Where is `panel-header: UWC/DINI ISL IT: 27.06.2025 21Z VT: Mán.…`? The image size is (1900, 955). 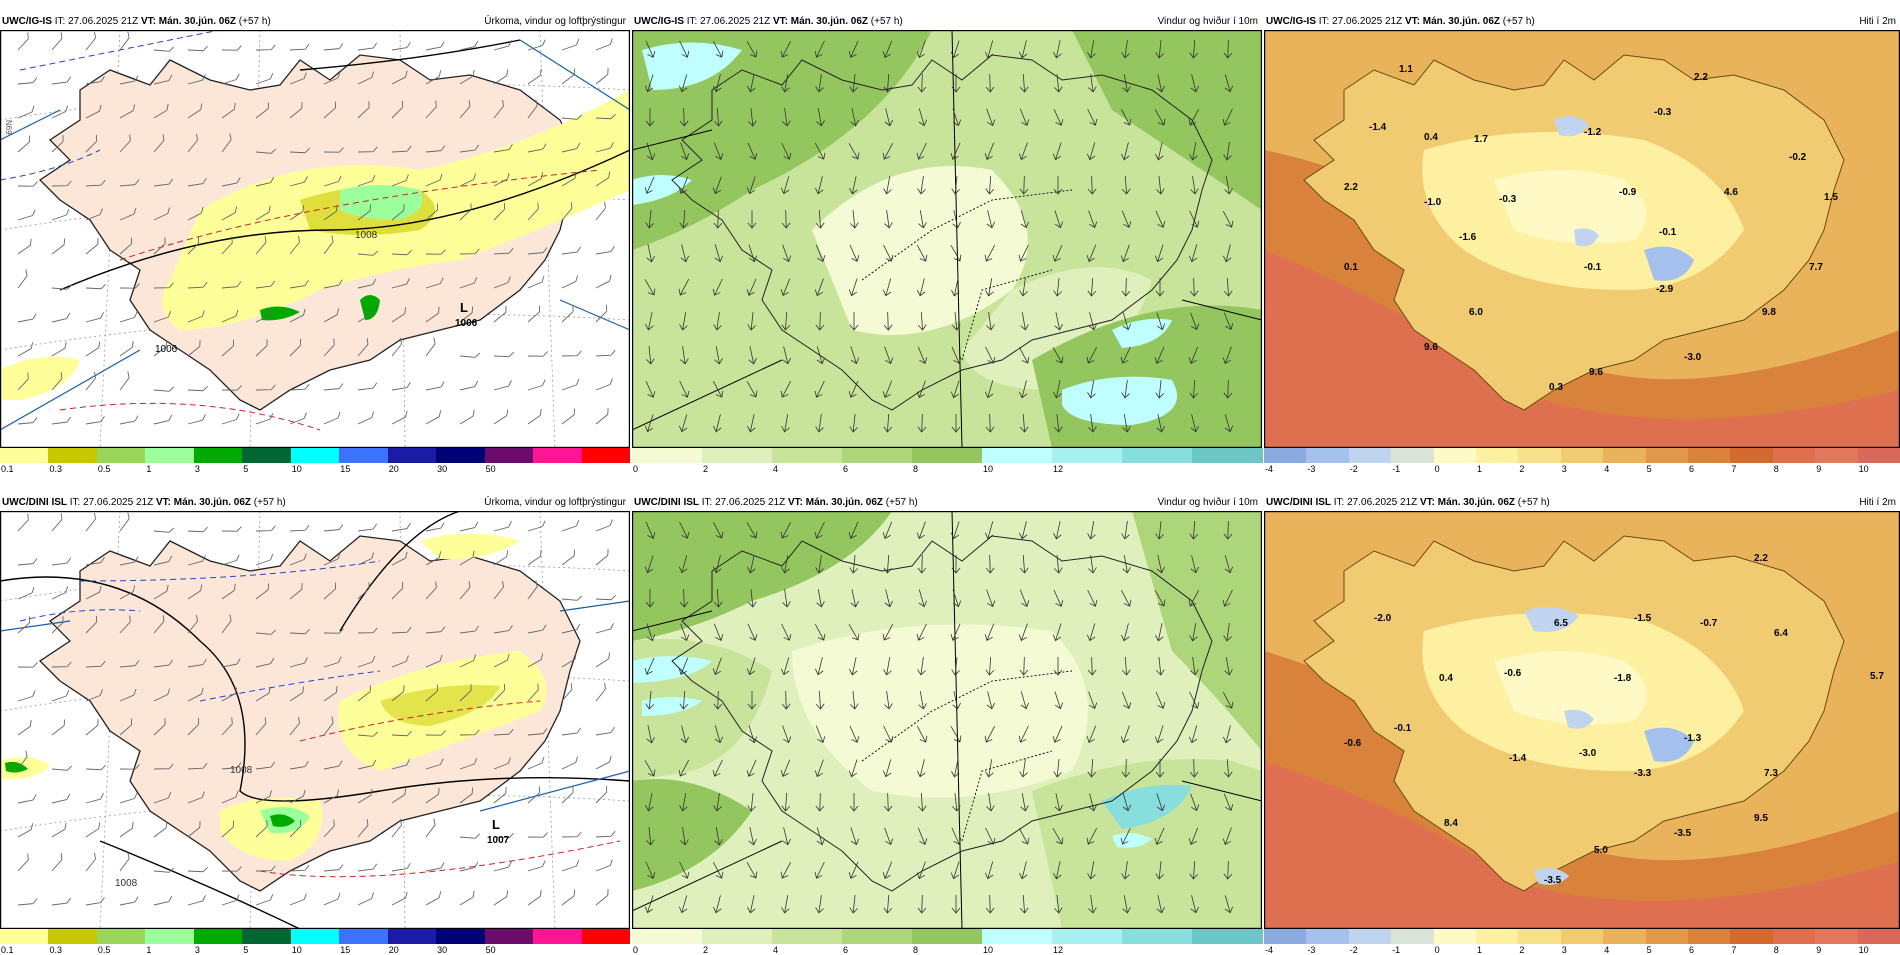
panel-header: UWC/DINI ISL IT: 27.06.2025 21Z VT: Mán.… is located at coordinates (315, 503).